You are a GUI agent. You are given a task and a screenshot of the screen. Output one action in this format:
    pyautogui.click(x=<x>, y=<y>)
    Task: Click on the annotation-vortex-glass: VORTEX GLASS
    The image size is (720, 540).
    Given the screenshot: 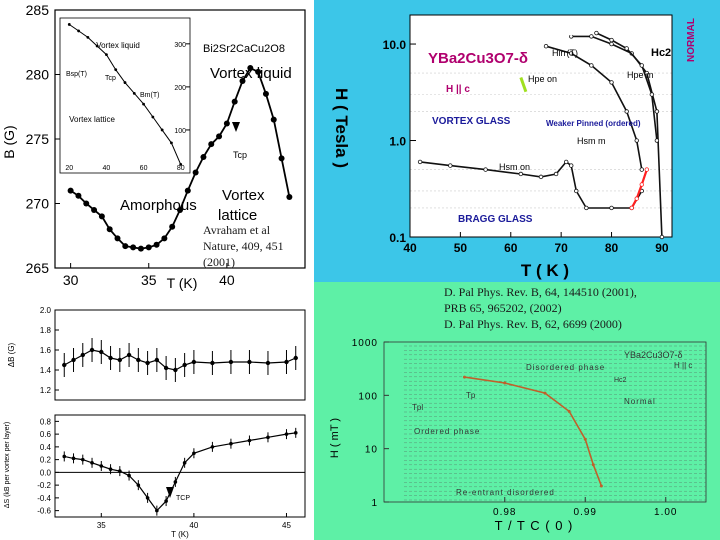 What is the action you would take?
    pyautogui.click(x=471, y=121)
    